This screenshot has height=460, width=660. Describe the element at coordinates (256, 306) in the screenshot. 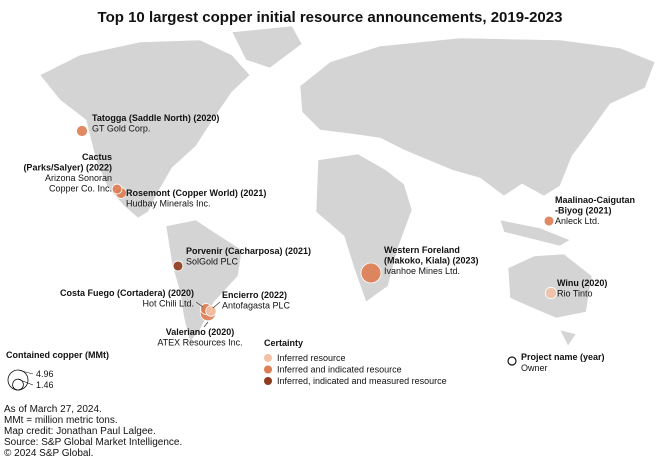

I see `project-owner: Antofagasta PLC` at that location.